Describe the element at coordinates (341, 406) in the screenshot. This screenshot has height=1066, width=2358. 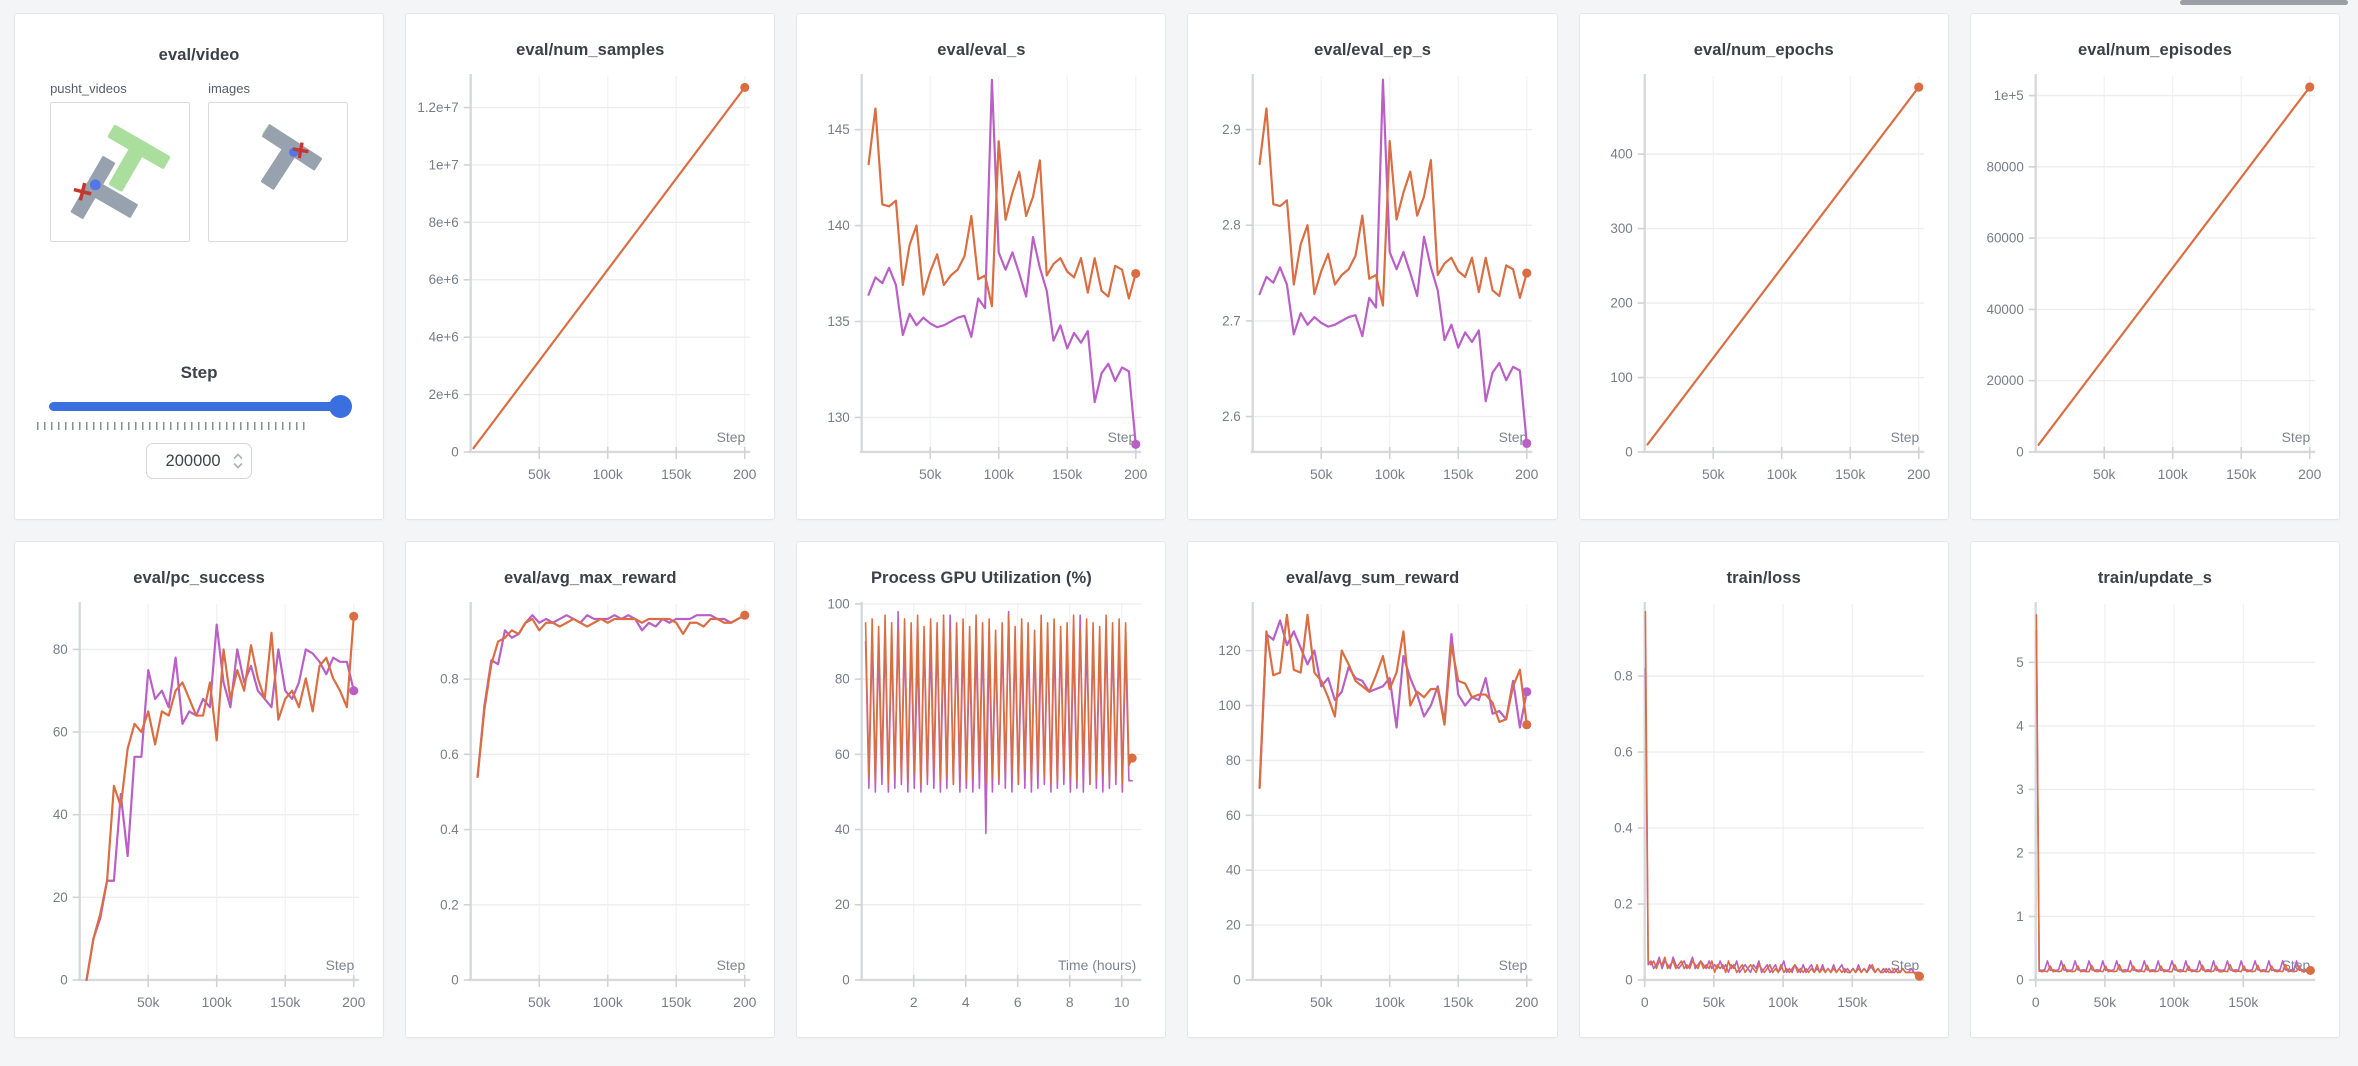
I see `slider-thumb` at that location.